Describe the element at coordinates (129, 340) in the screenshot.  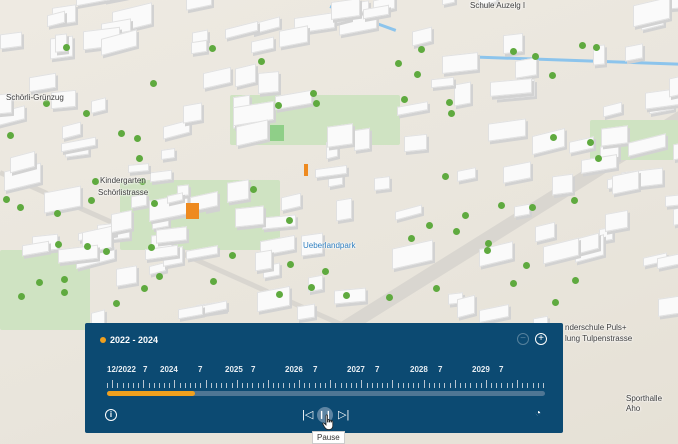
I see `time-range: 2022 - 2024` at that location.